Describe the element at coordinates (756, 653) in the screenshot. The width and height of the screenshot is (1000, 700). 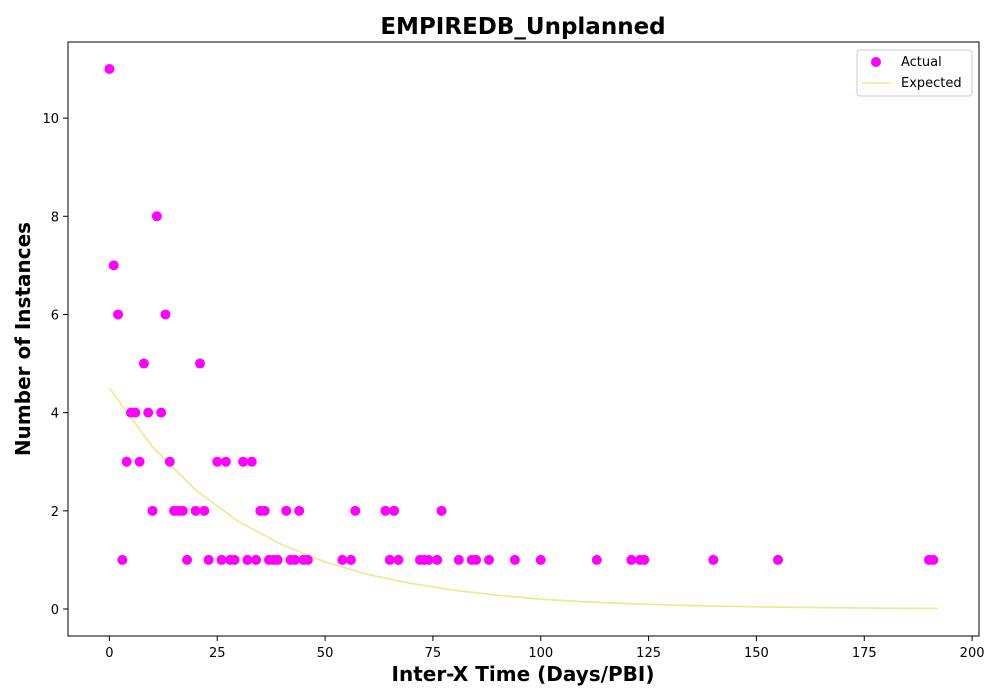
I see `x-tick-label: 150` at that location.